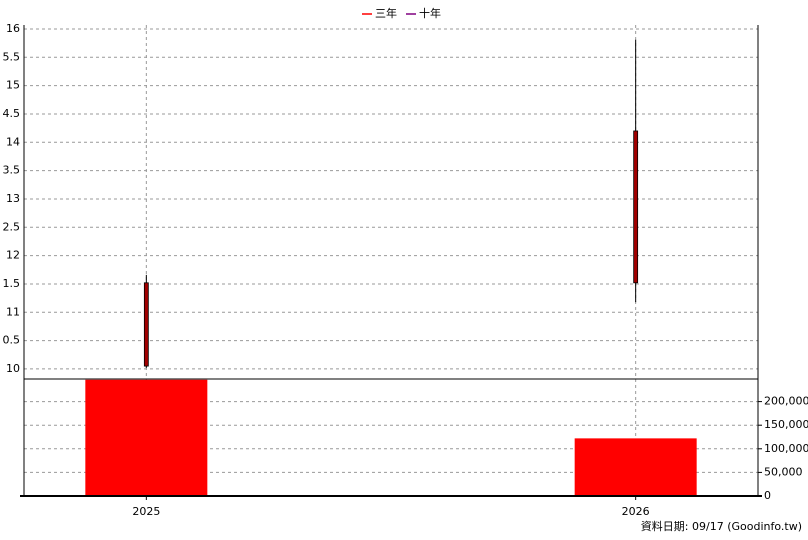 This screenshot has width=808, height=540. I want to click on y-tick-label: 16, so click(13, 28).